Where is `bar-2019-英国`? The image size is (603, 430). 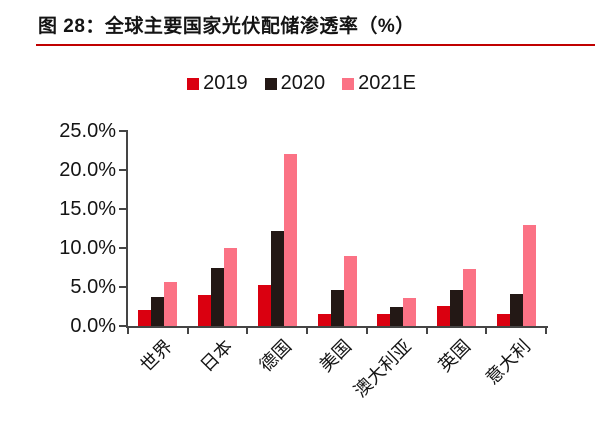
bar-2019-英国 is located at coordinates (443, 315).